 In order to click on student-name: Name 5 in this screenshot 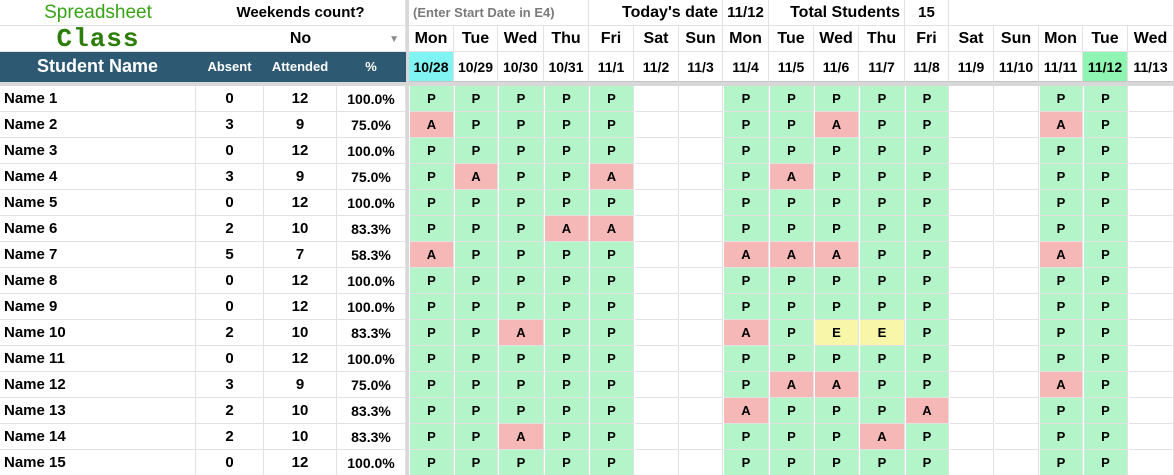, I will do `click(98, 203)`.